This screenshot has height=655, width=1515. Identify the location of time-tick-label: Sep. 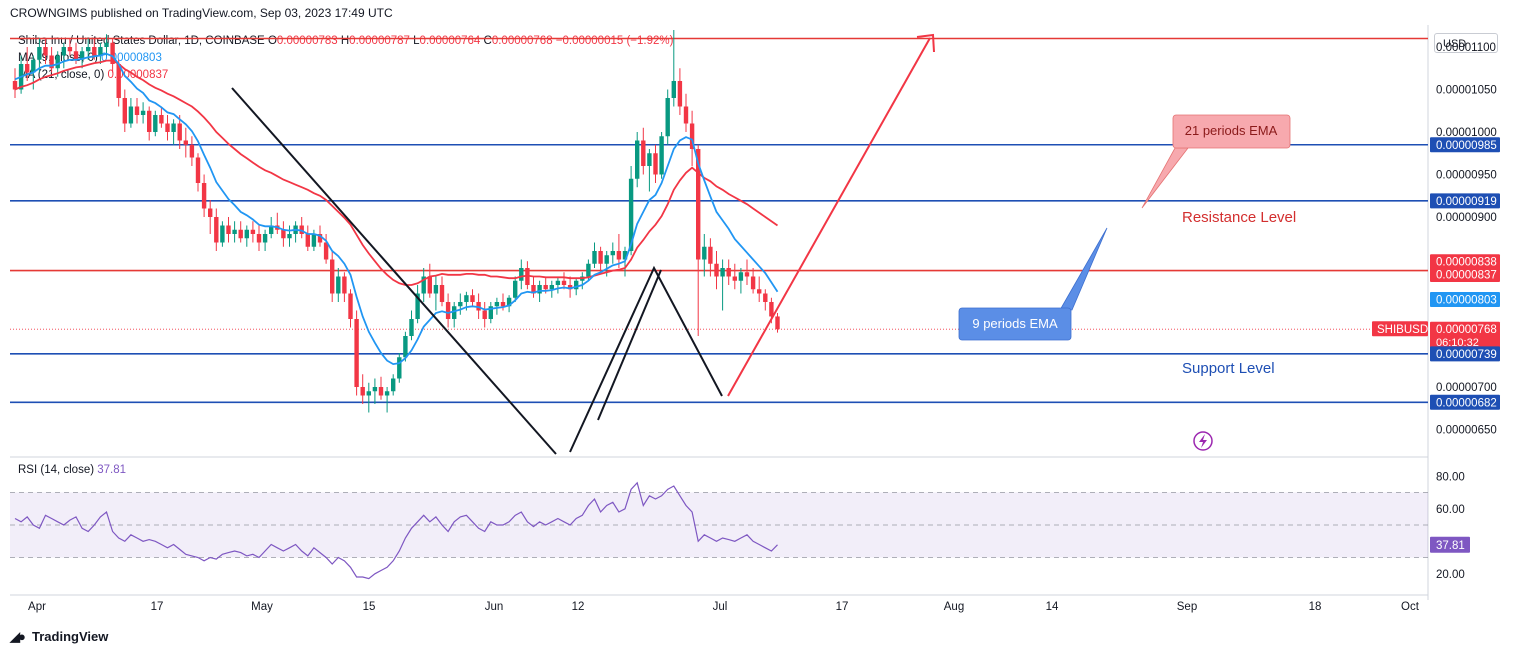
(1187, 607).